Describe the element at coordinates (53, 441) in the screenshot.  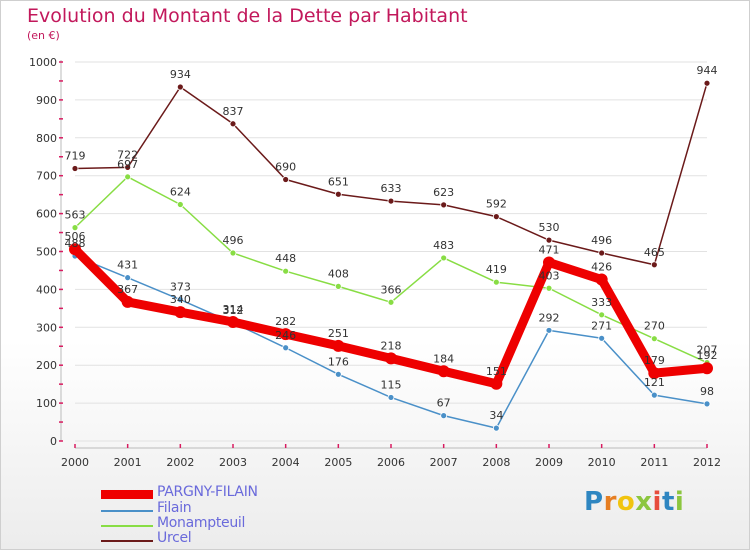
I see `y-tick-label: 0` at that location.